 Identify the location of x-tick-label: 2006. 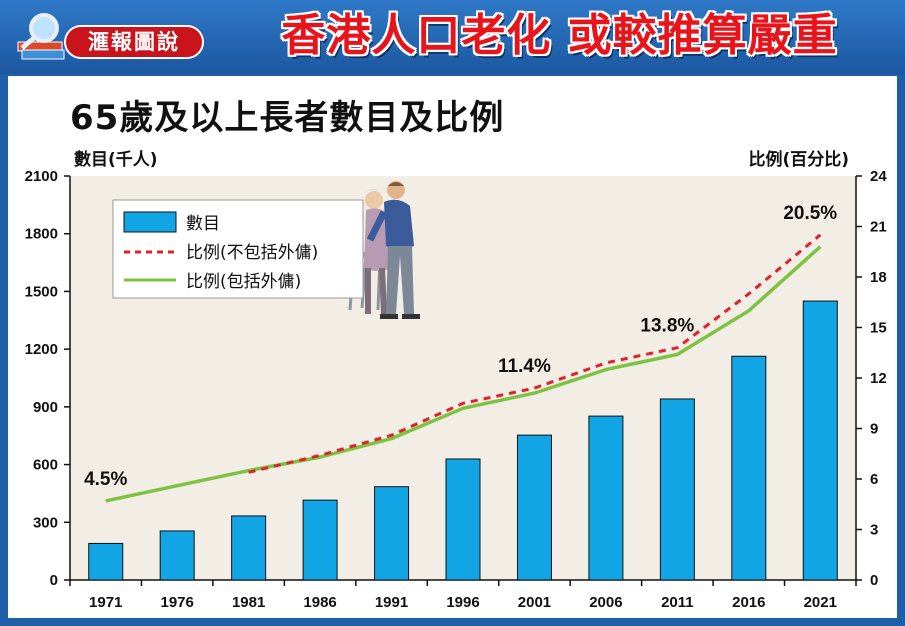
(605, 602).